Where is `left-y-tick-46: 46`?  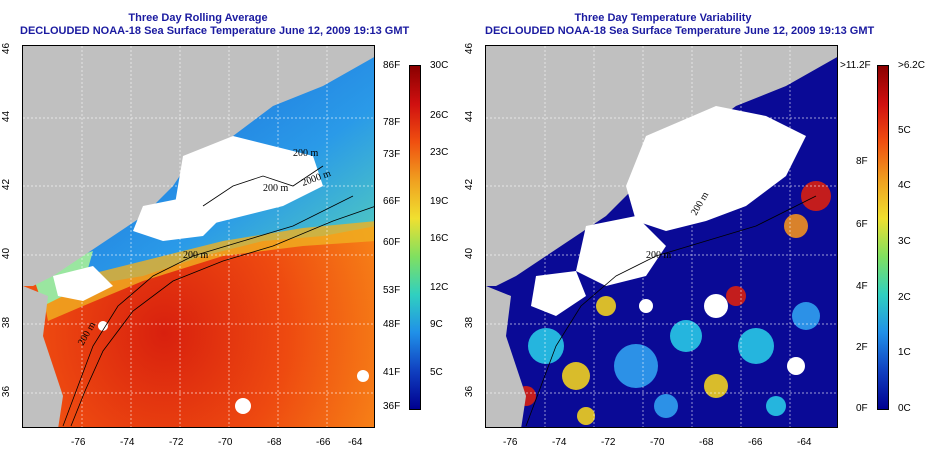 left-y-tick-46: 46 is located at coordinates (7, 48).